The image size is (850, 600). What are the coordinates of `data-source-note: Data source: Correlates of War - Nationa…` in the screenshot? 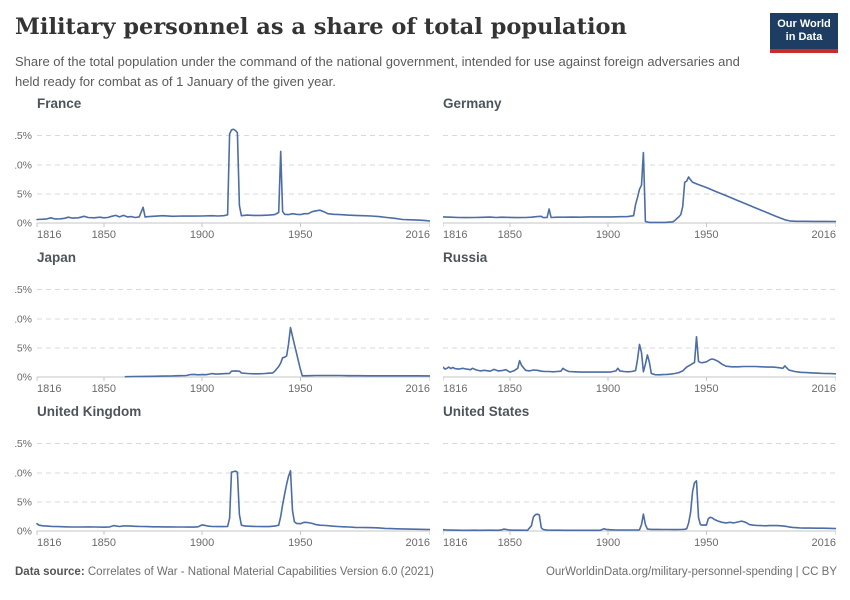 It's located at (224, 572).